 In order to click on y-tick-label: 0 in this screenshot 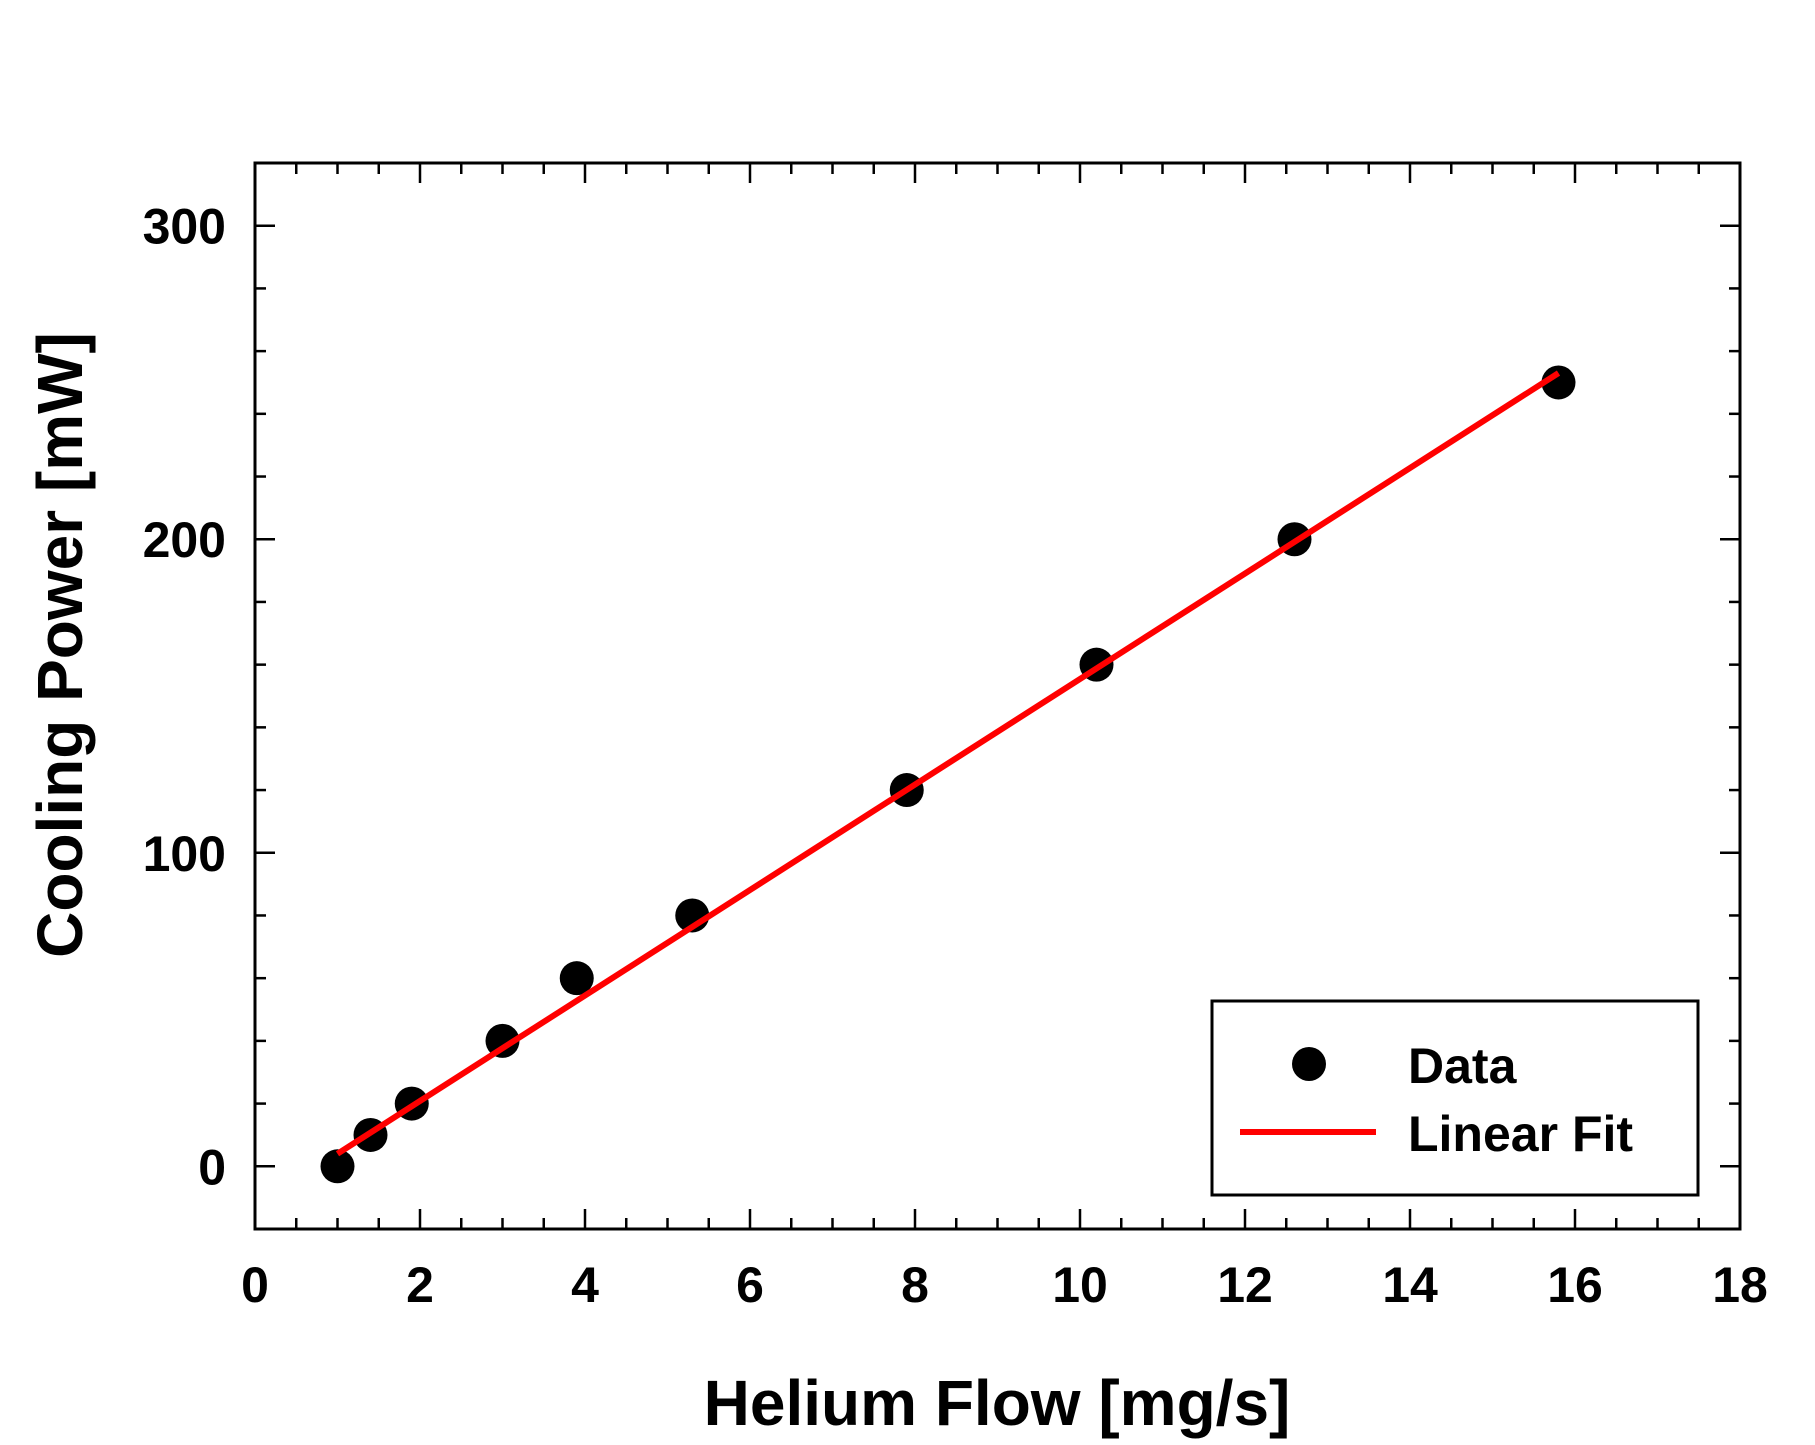, I will do `click(212, 1167)`.